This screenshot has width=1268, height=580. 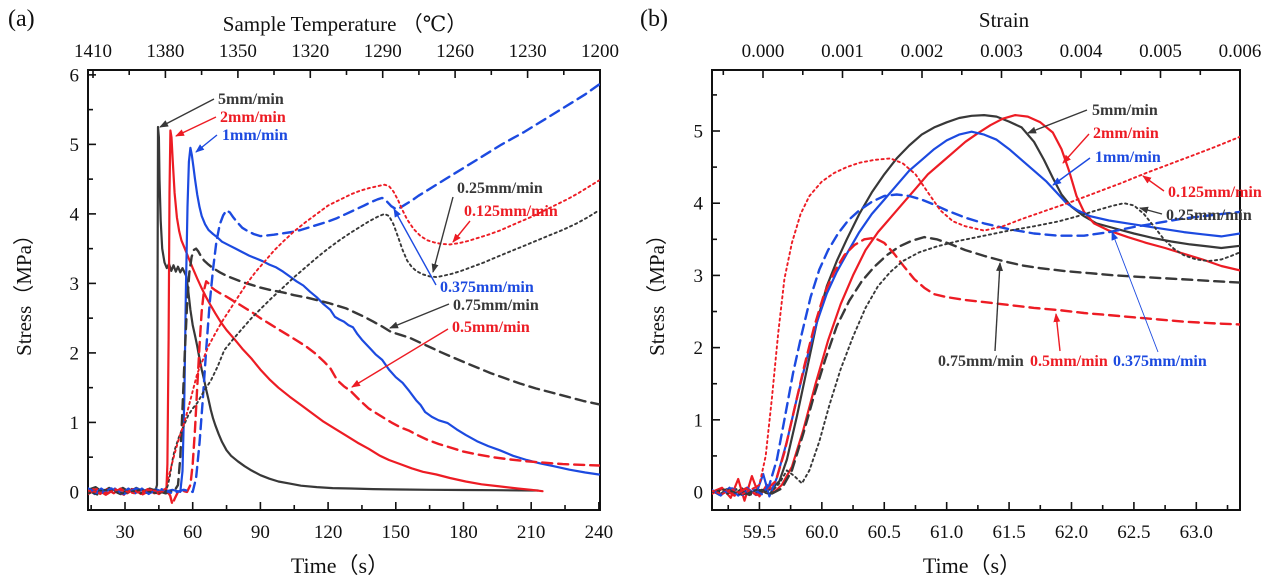 I want to click on top-tick-label: 0.003, so click(x=1001, y=51).